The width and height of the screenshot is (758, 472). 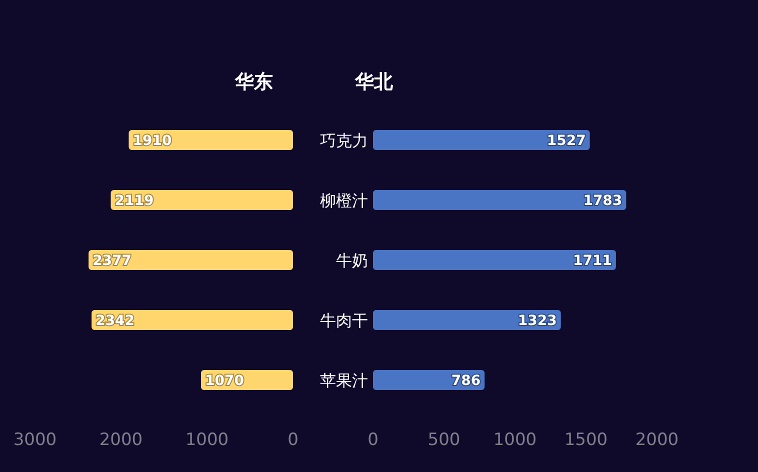 I want to click on data-label: 786, so click(x=466, y=381).